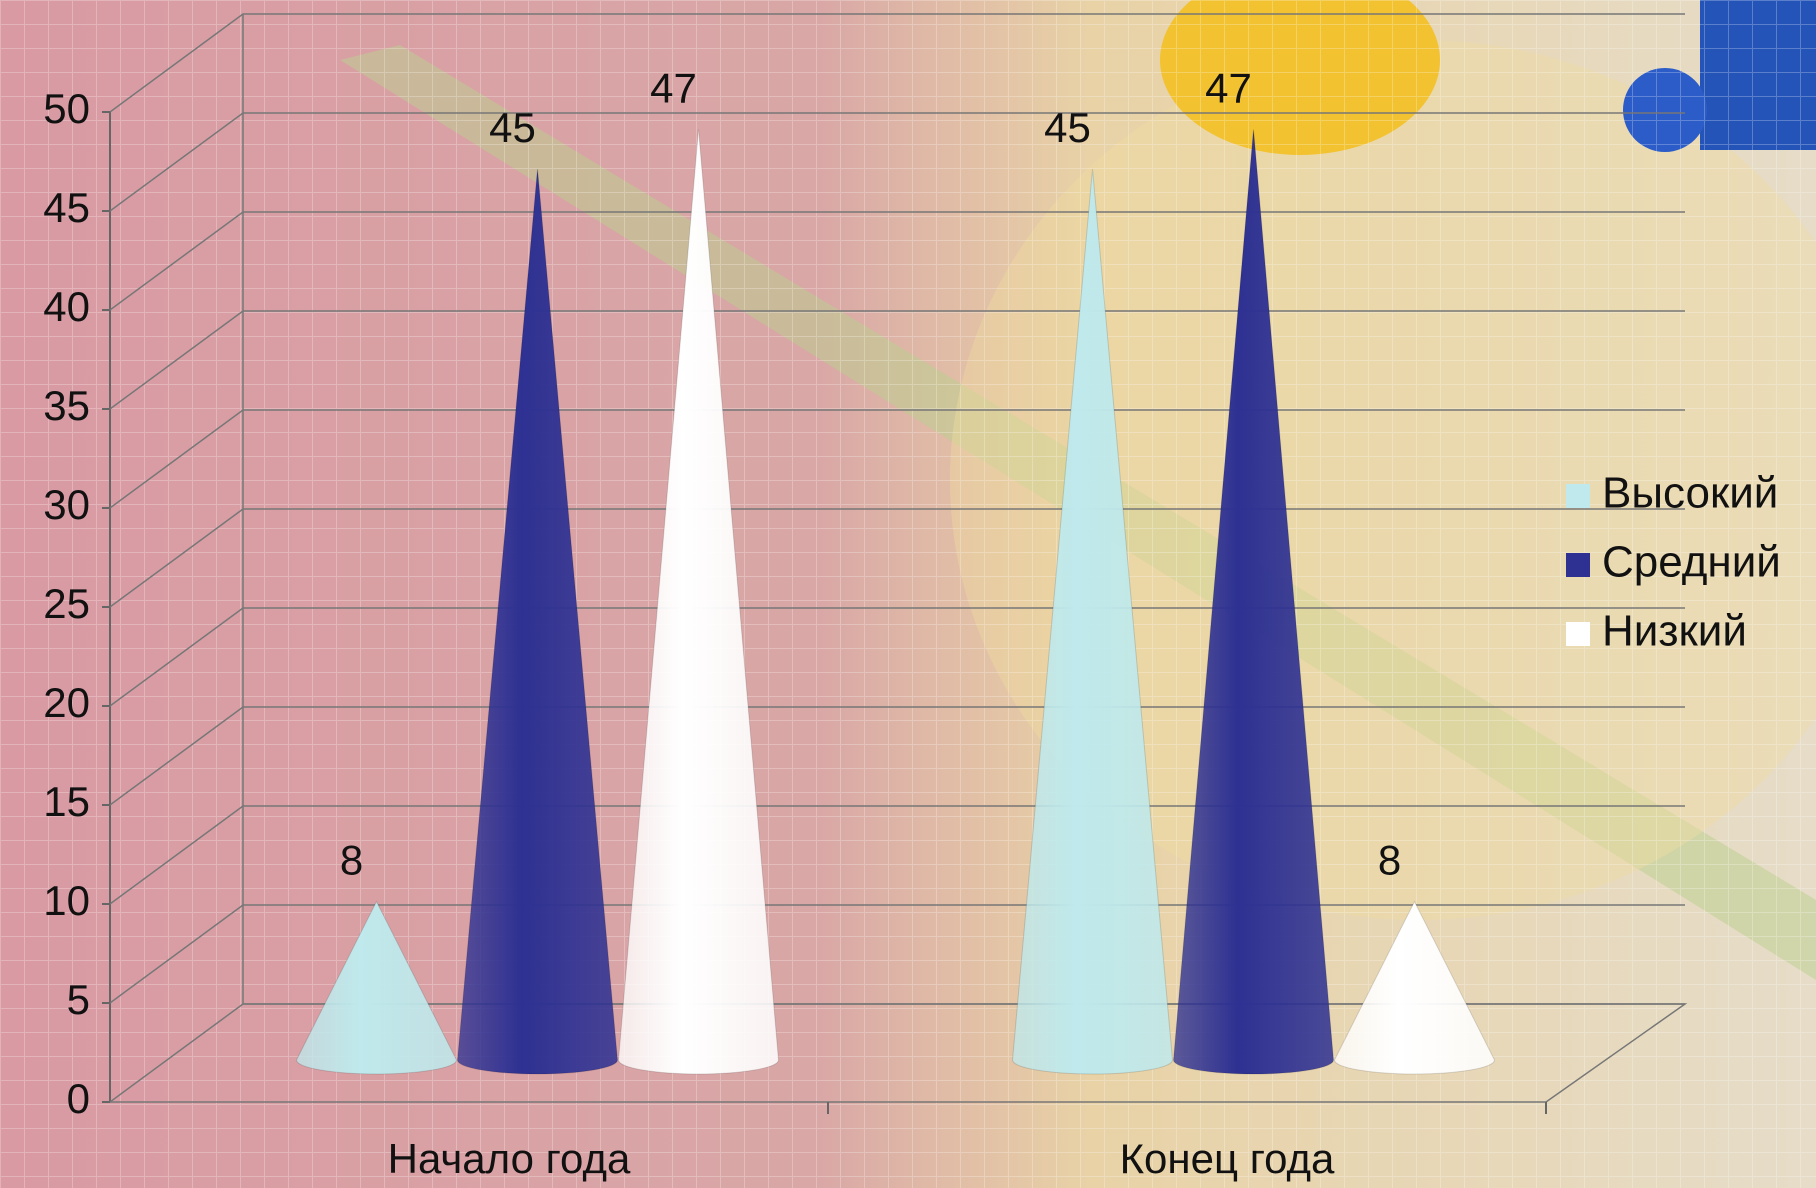  What do you see at coordinates (509, 1158) in the screenshot?
I see `x-tick-label: Начало года` at bounding box center [509, 1158].